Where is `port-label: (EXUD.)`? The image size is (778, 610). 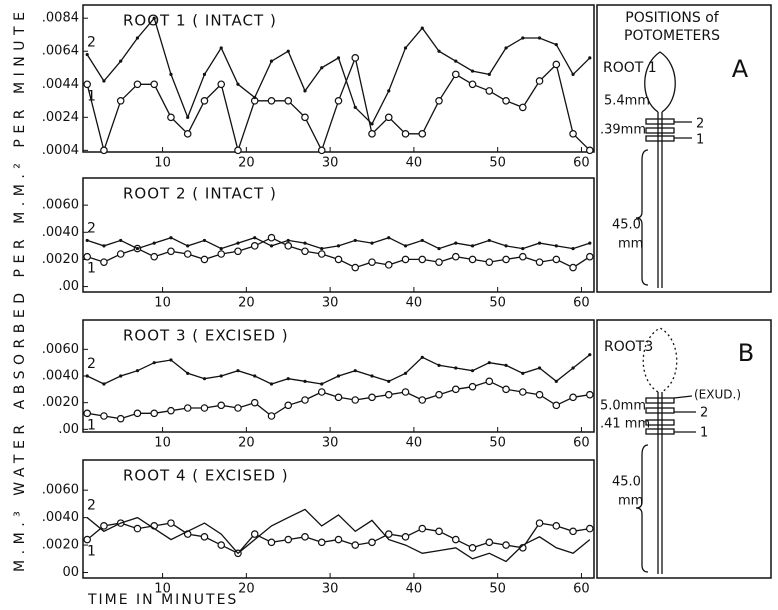
port-label: (EXUD.) is located at coordinates (717, 395).